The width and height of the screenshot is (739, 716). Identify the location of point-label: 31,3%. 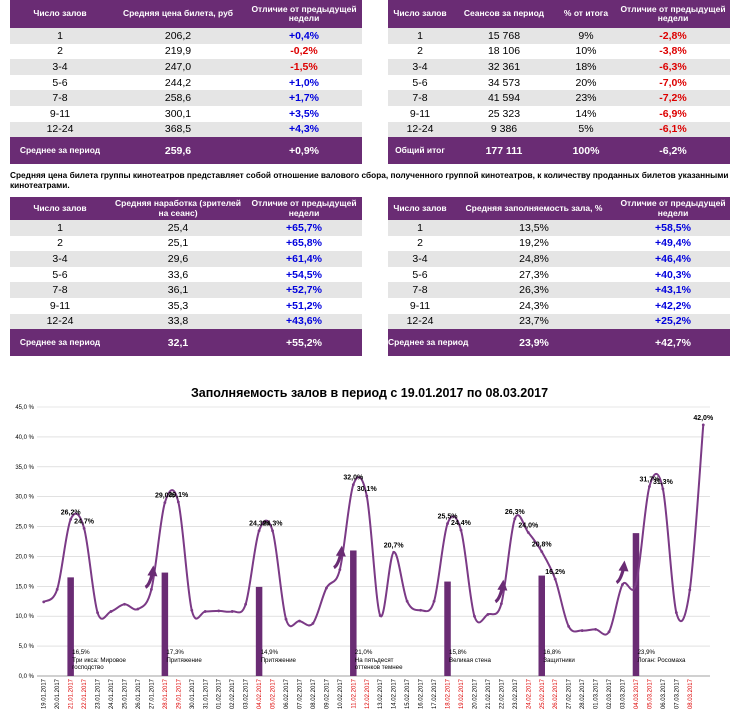
(663, 482).